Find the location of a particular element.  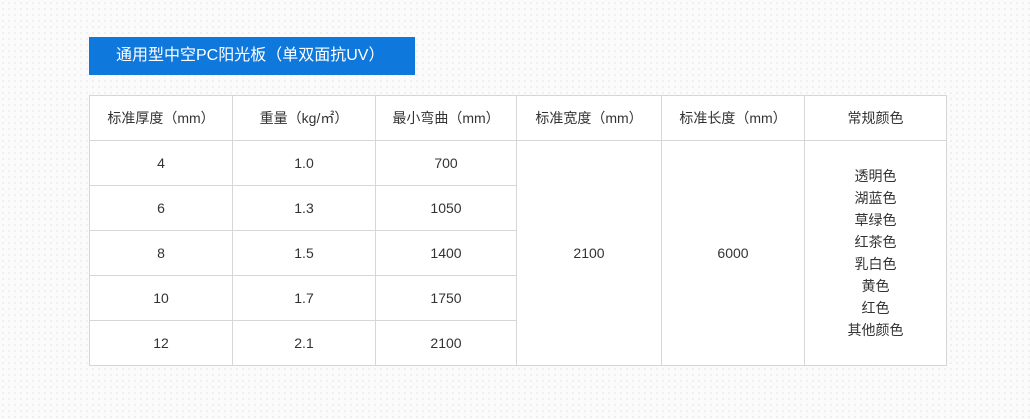

color-option: 红茶色 is located at coordinates (875, 242).